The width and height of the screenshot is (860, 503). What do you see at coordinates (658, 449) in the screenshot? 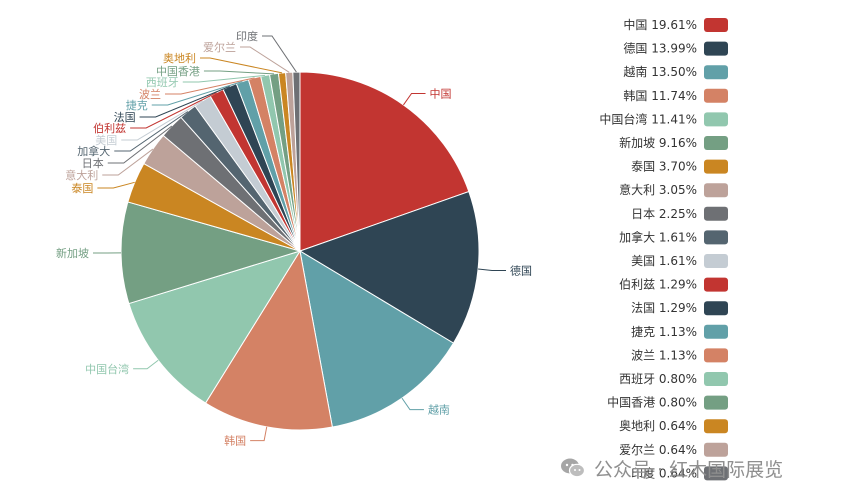
I see `legend-item-19: 爱尔兰 0.64%` at bounding box center [658, 449].